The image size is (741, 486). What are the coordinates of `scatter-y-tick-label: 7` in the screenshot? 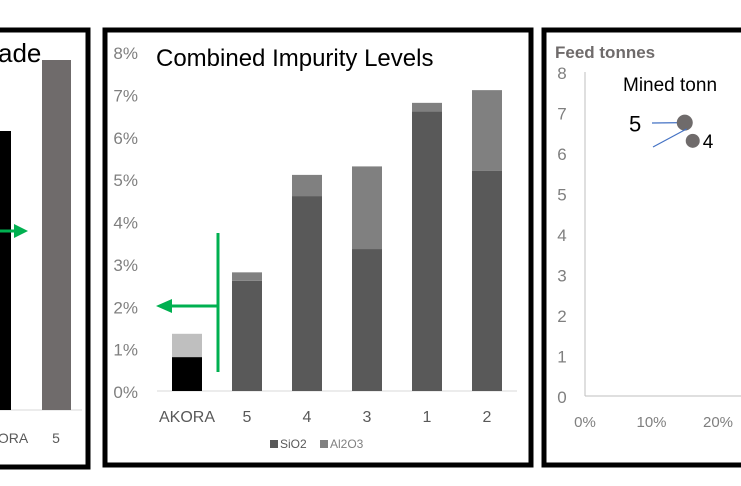 It's located at (561, 114).